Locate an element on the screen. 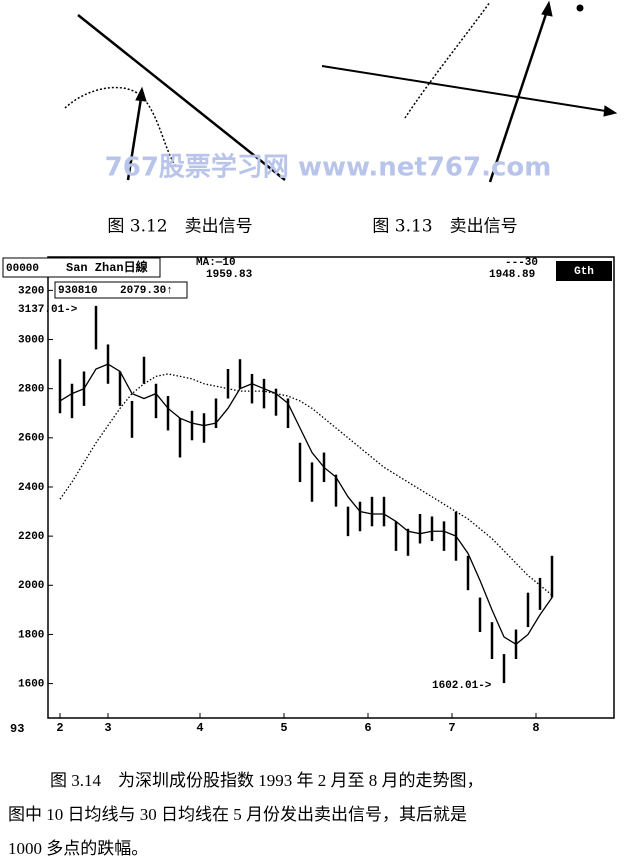 This screenshot has width=636, height=862. x-tick-label: 6 is located at coordinates (367, 728).